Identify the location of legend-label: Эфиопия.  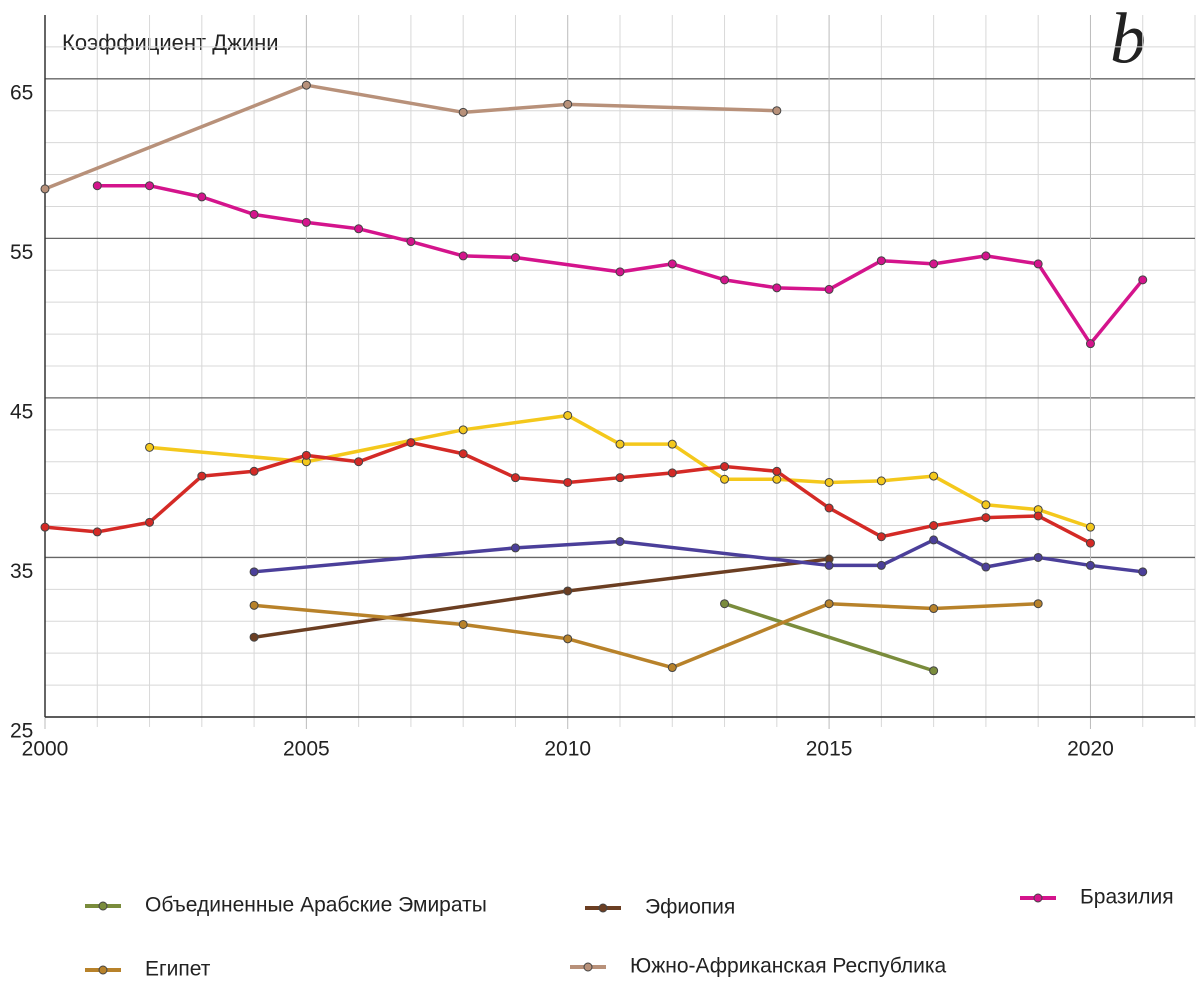
(690, 907).